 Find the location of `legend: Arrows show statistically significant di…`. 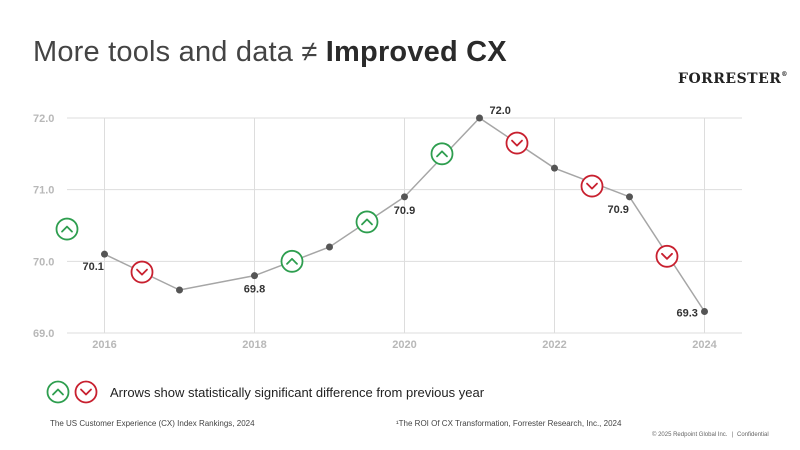

legend: Arrows show statistically significant di… is located at coordinates (265, 392).